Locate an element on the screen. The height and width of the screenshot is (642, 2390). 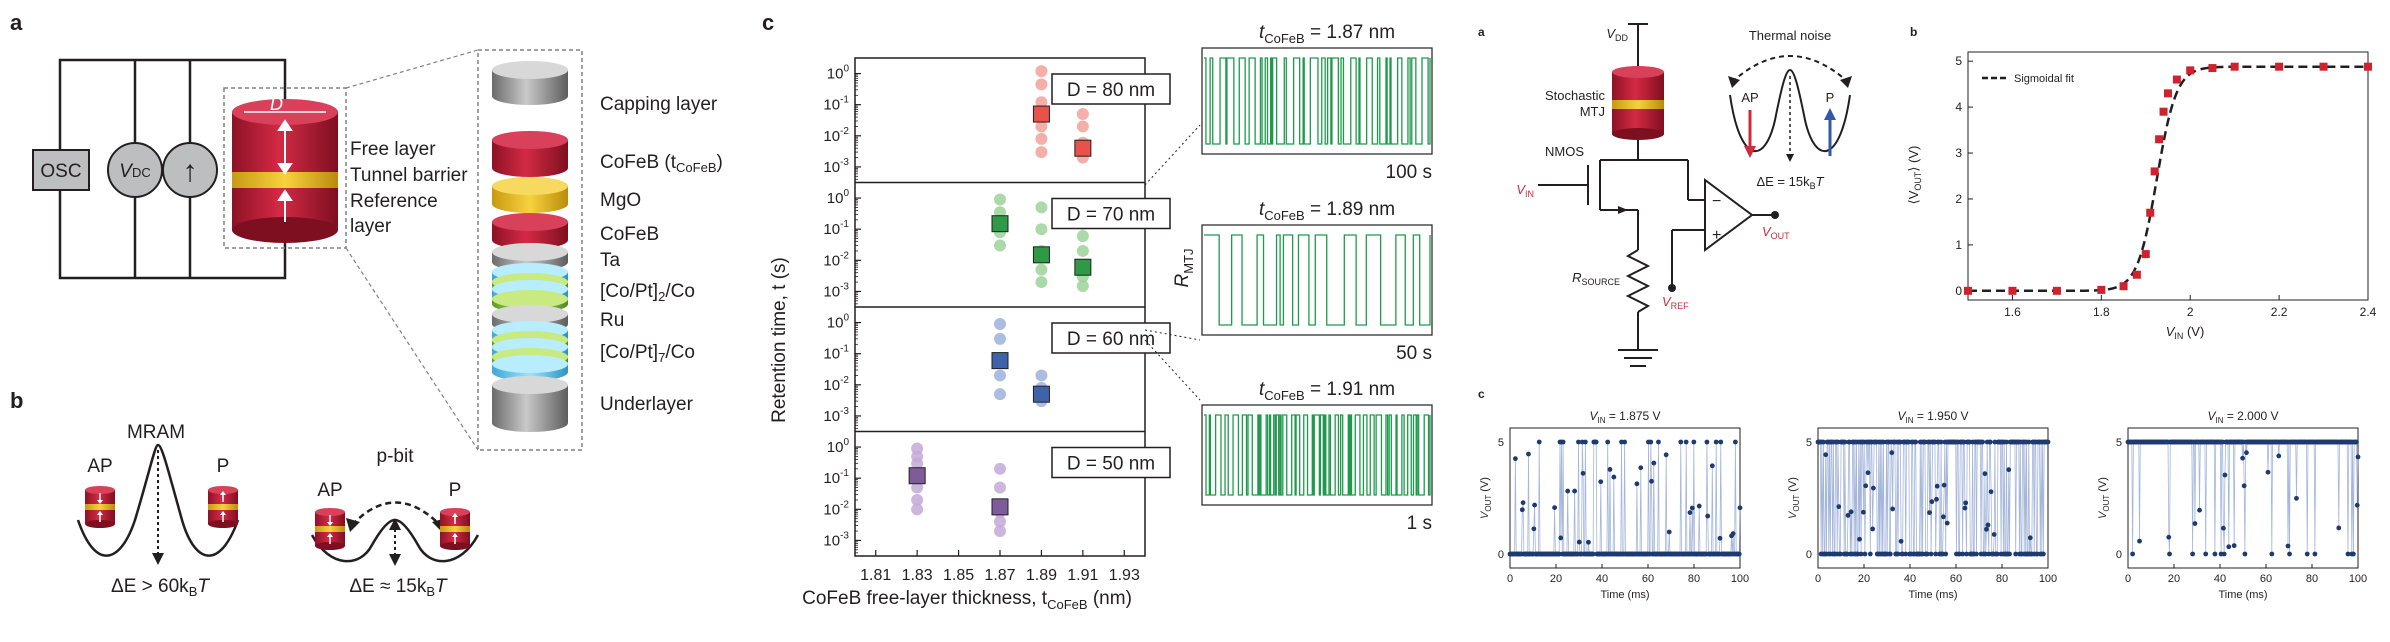
trace-title: tCoFeB = 1.89 nm is located at coordinates (1327, 211).